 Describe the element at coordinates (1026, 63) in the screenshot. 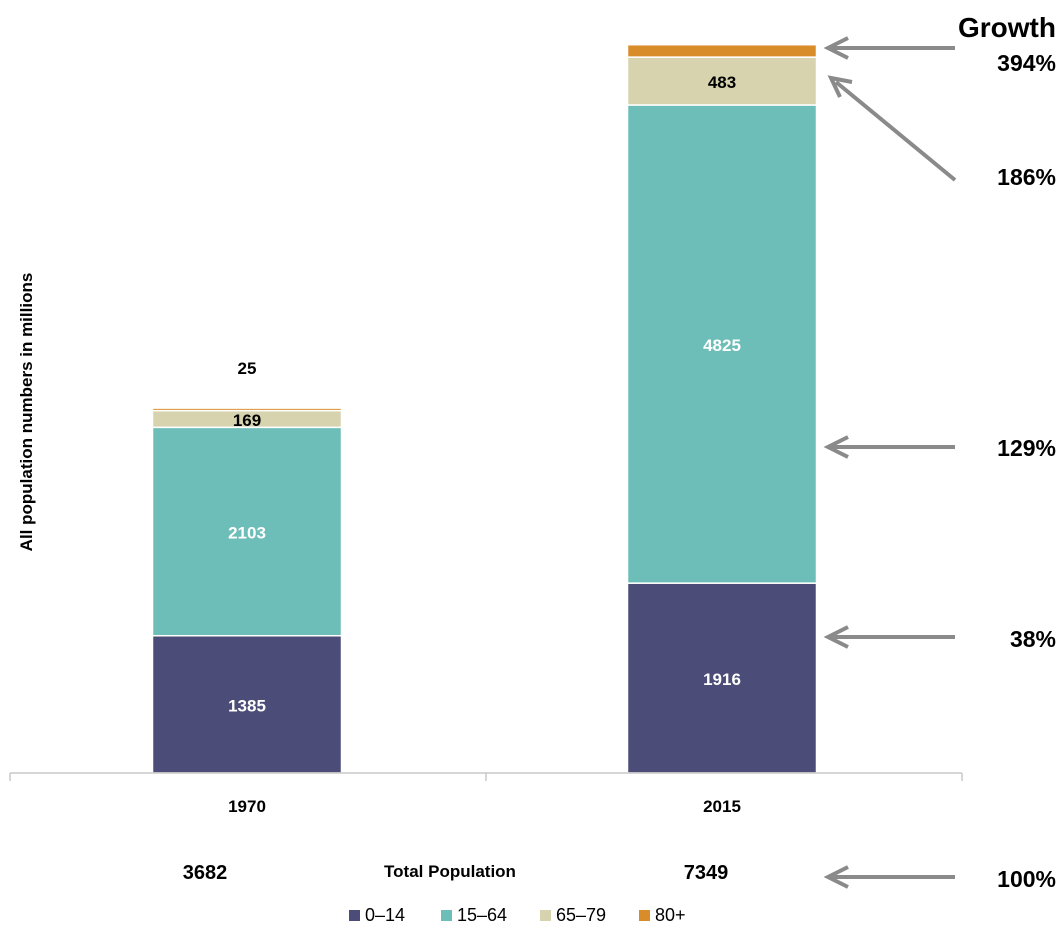

I see `growth-80plus: 394%` at that location.